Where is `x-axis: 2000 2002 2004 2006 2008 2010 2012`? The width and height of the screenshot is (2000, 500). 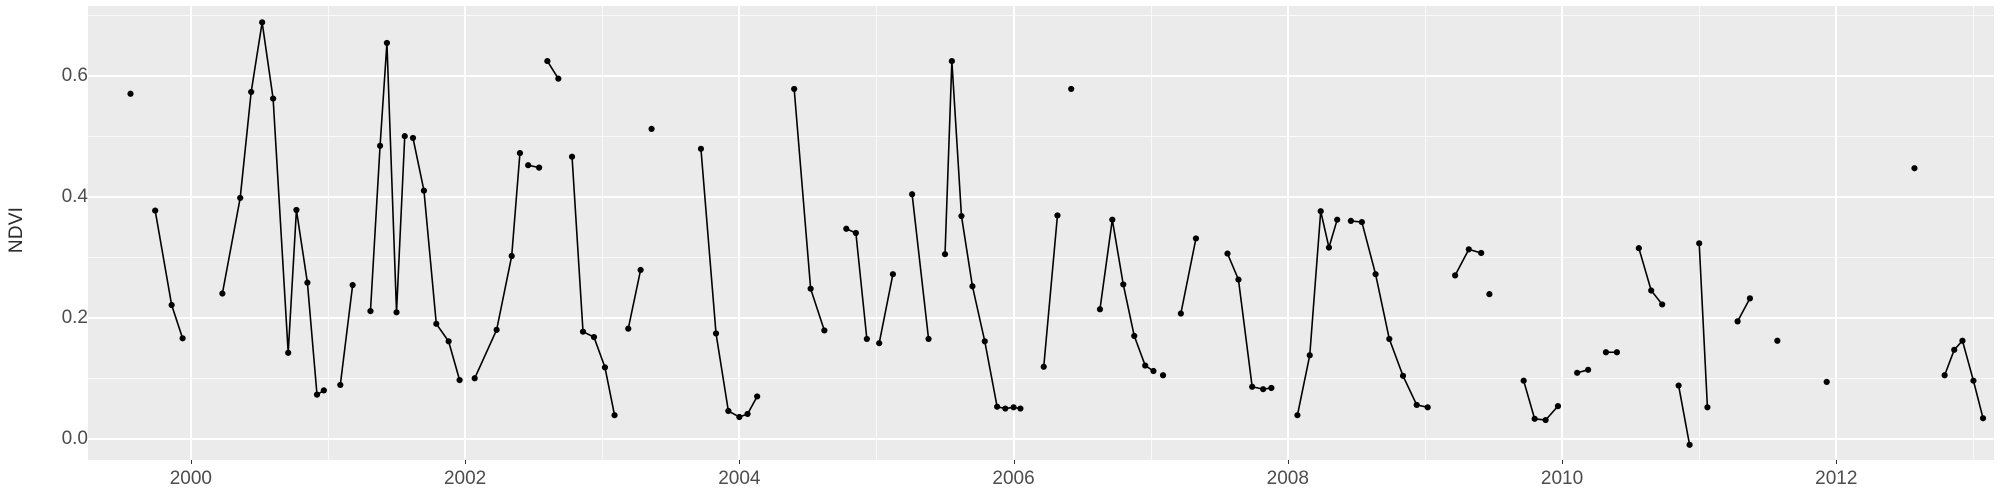 x-axis: 2000 2002 2004 2006 2008 2010 2012 is located at coordinates (1041, 480).